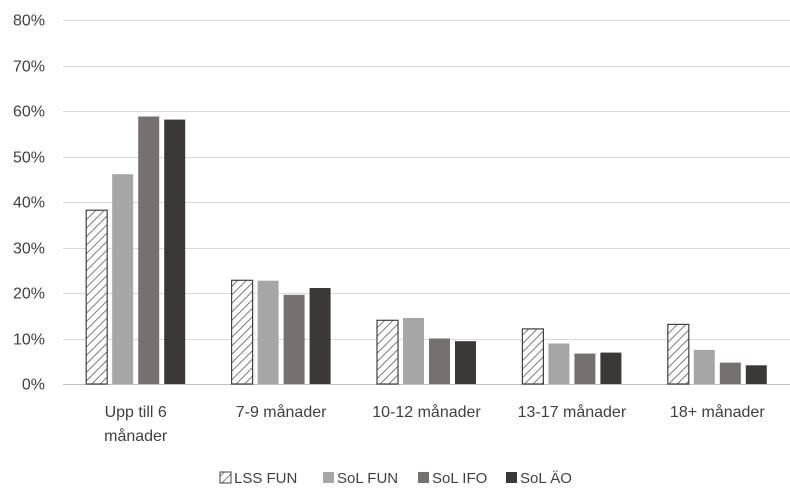 This screenshot has width=790, height=491. I want to click on legend: LSS FUN SoL FUN SoL IFO SoL ÄO, so click(395, 478).